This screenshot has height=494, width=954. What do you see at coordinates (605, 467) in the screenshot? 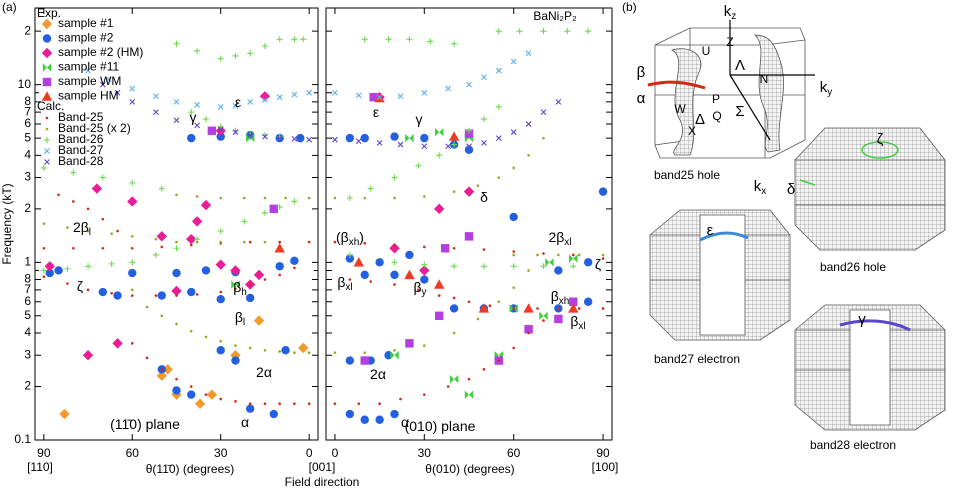
I see `direction-label: [100]` at bounding box center [605, 467].